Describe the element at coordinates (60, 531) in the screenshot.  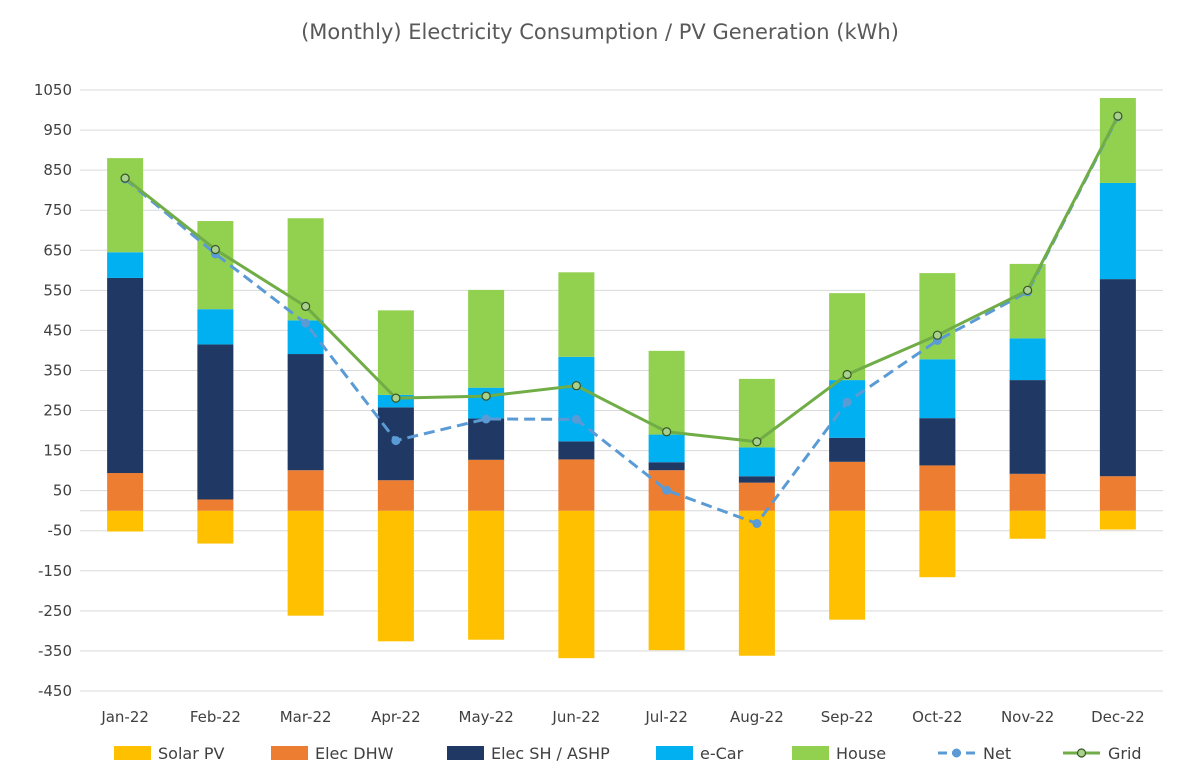
I see `y-tick-label: -50` at that location.